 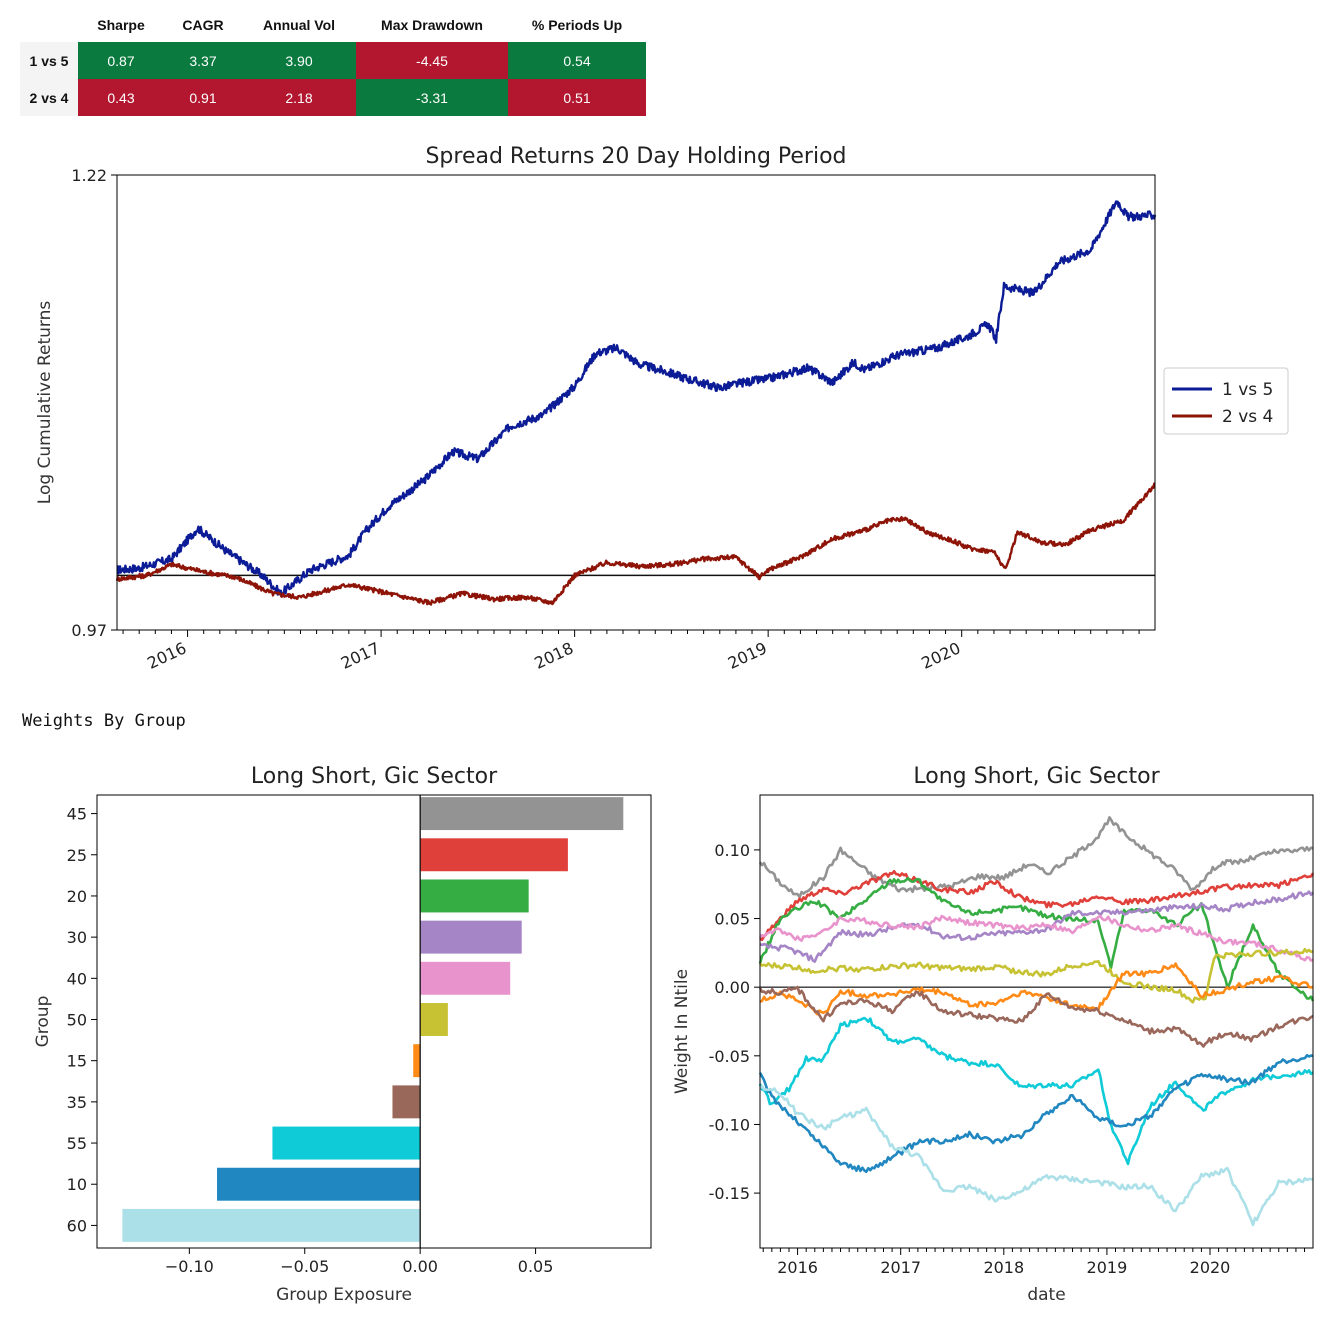 What do you see at coordinates (729, 1193) in the screenshot?
I see `y-tick-label: -0.15` at bounding box center [729, 1193].